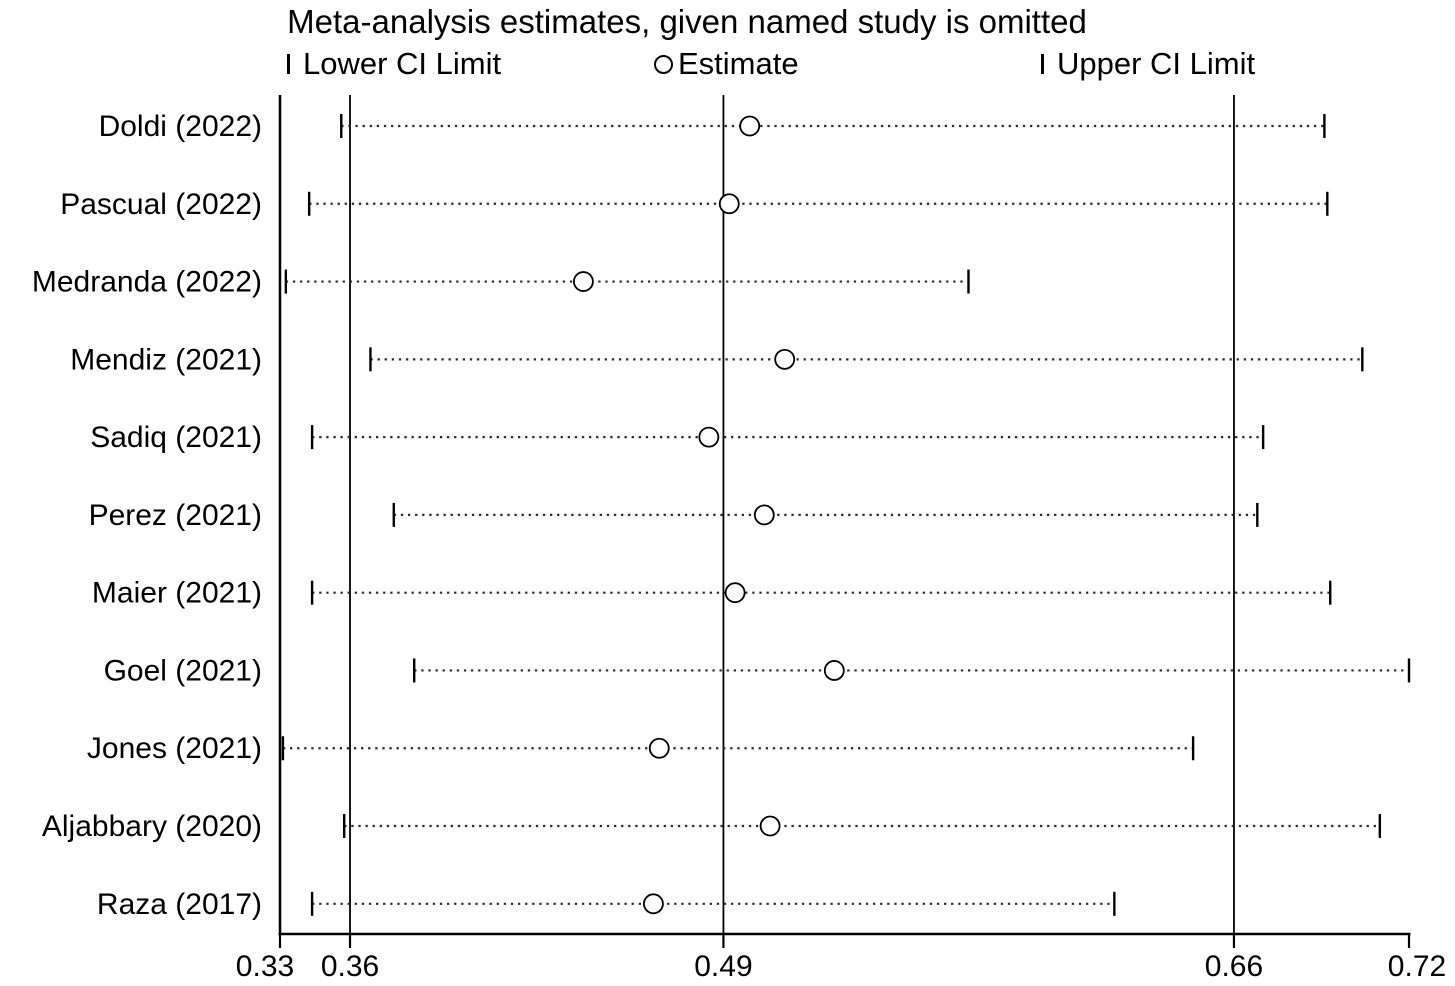 The height and width of the screenshot is (986, 1455). I want to click on study-row: Aljabbary (2020), so click(712, 826).